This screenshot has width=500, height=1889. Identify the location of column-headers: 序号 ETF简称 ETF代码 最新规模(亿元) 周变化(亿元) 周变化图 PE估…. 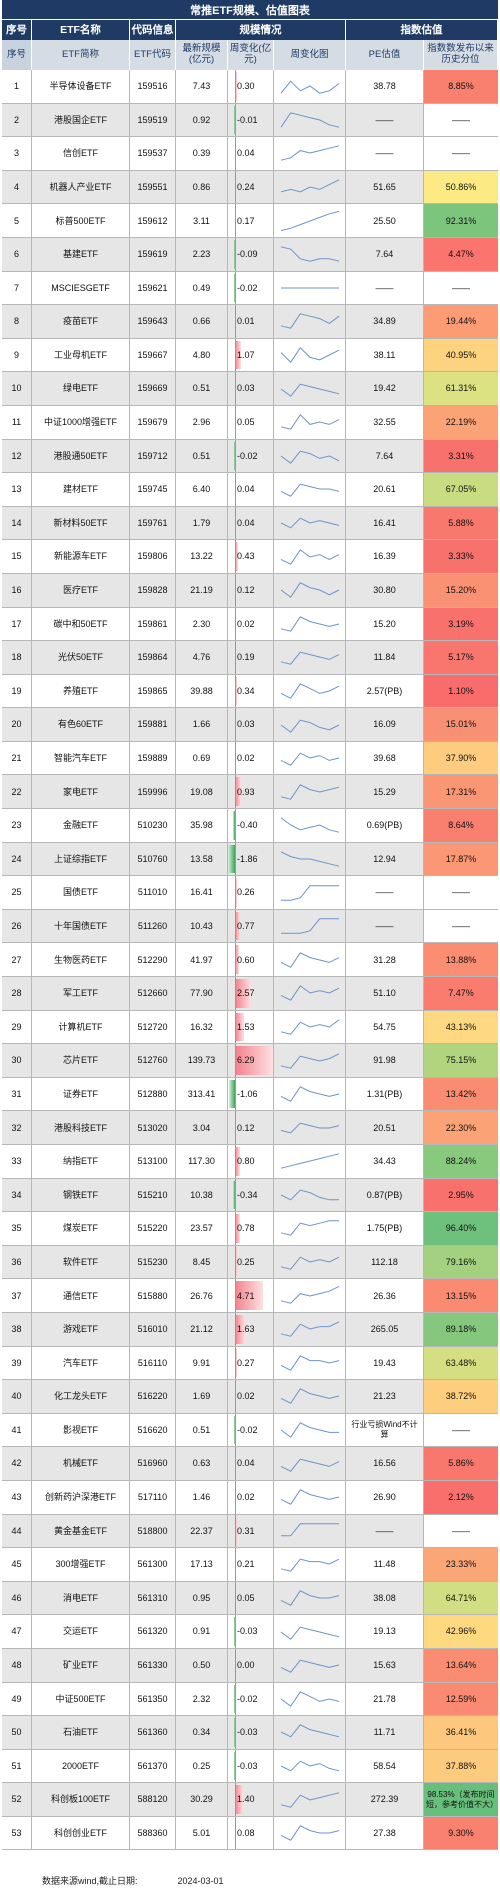
(250, 55).